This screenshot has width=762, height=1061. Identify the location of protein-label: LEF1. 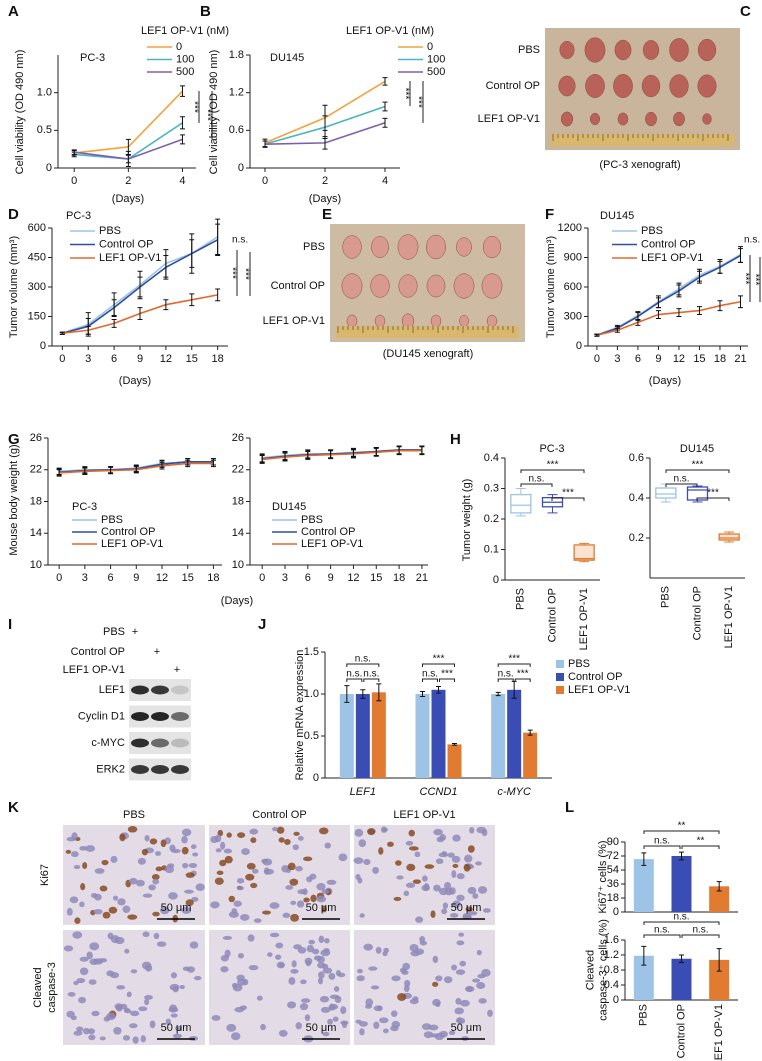
(112, 690).